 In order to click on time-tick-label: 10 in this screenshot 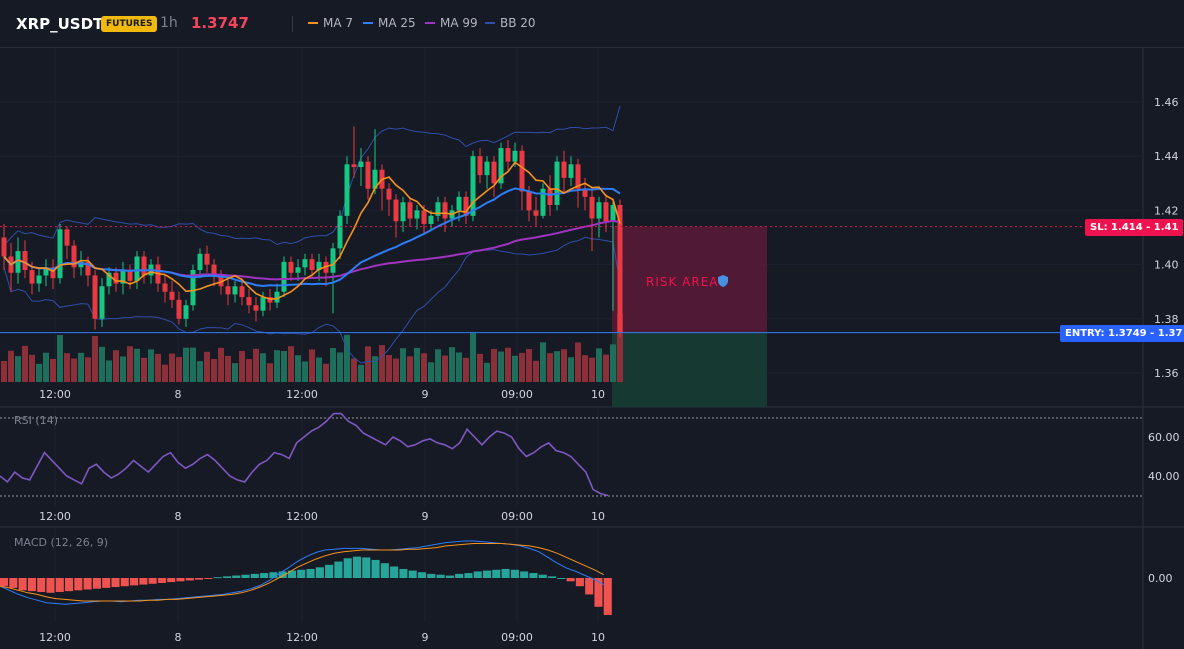, I will do `click(598, 516)`.